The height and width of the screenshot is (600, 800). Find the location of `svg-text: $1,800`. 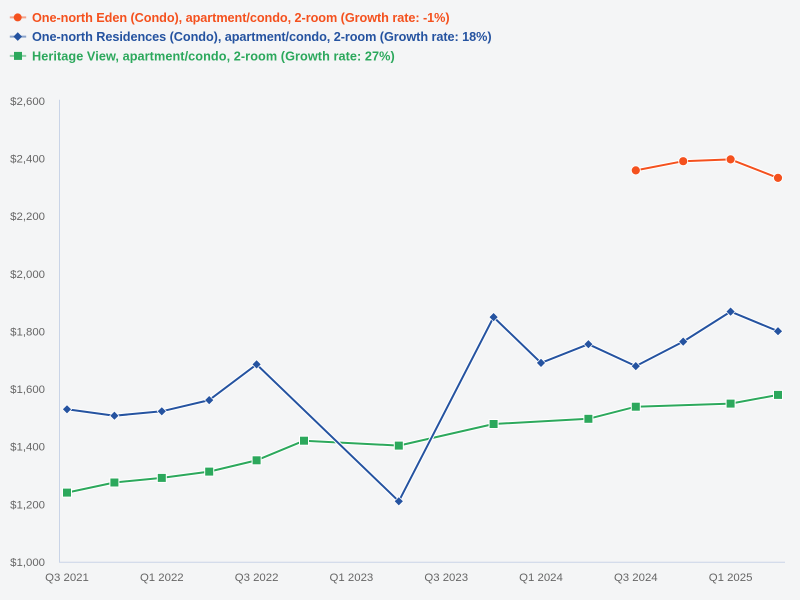

svg-text: $1,800 is located at coordinates (27, 333).